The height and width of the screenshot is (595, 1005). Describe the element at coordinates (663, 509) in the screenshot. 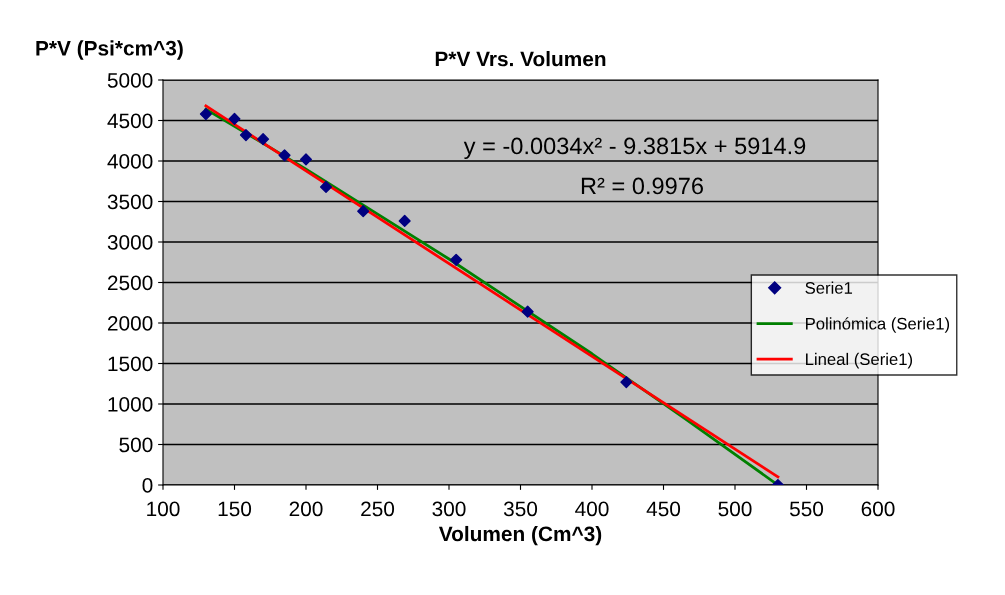

I see `x-tick-label: 450` at that location.